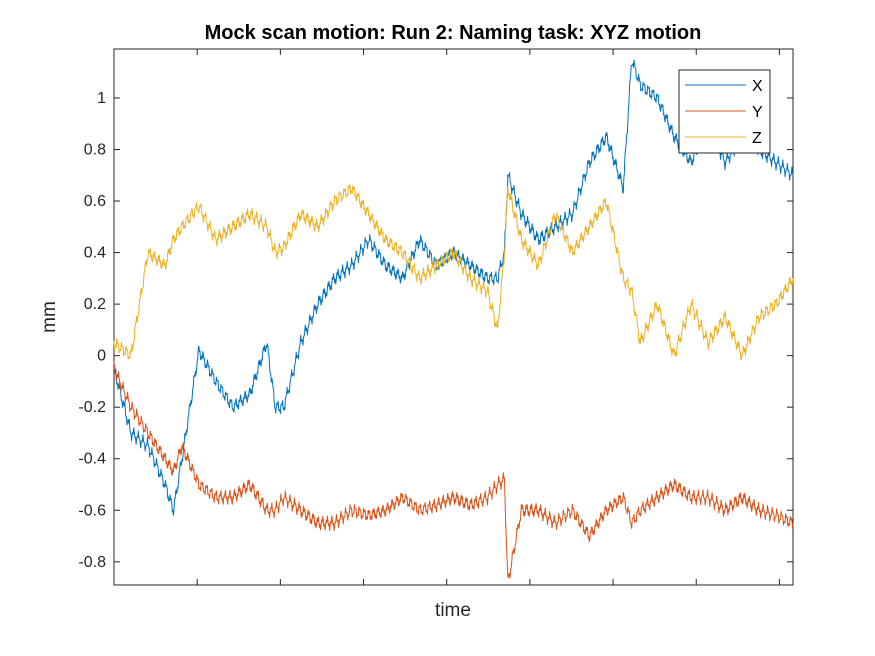  What do you see at coordinates (757, 138) in the screenshot?
I see `legend-label-z: Z` at bounding box center [757, 138].